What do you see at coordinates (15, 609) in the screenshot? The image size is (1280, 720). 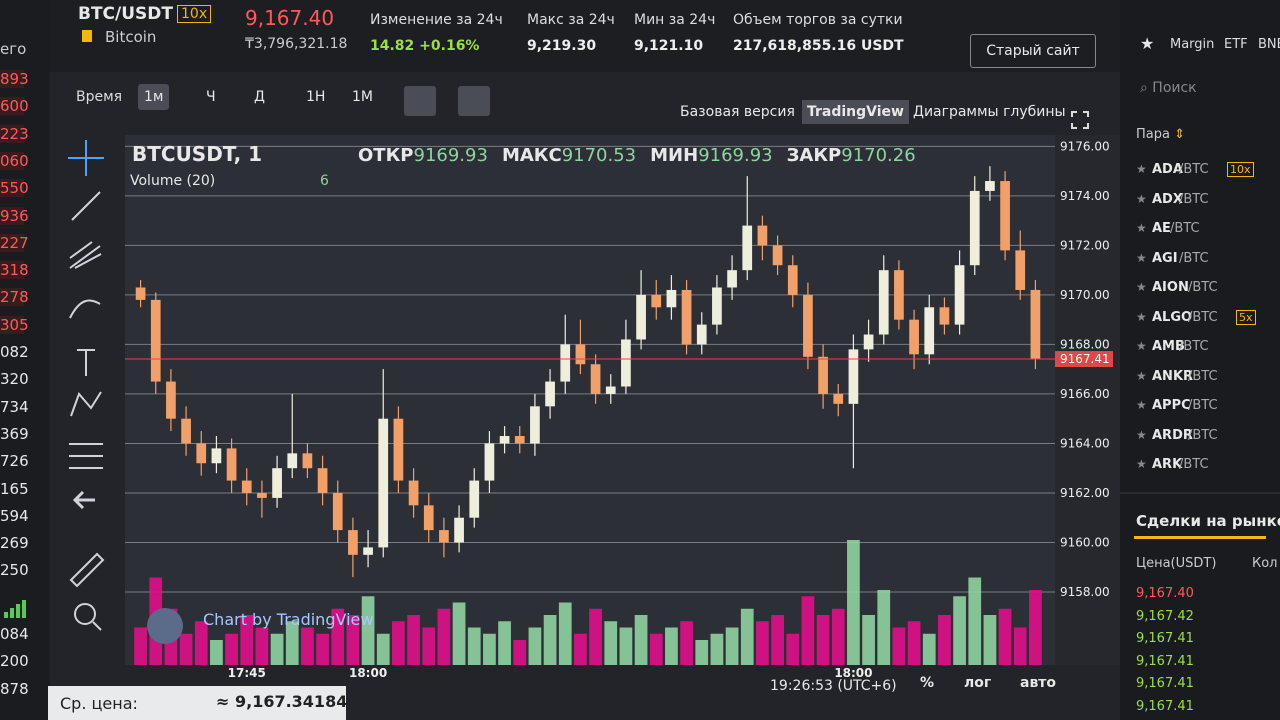 I see `bars-icon` at bounding box center [15, 609].